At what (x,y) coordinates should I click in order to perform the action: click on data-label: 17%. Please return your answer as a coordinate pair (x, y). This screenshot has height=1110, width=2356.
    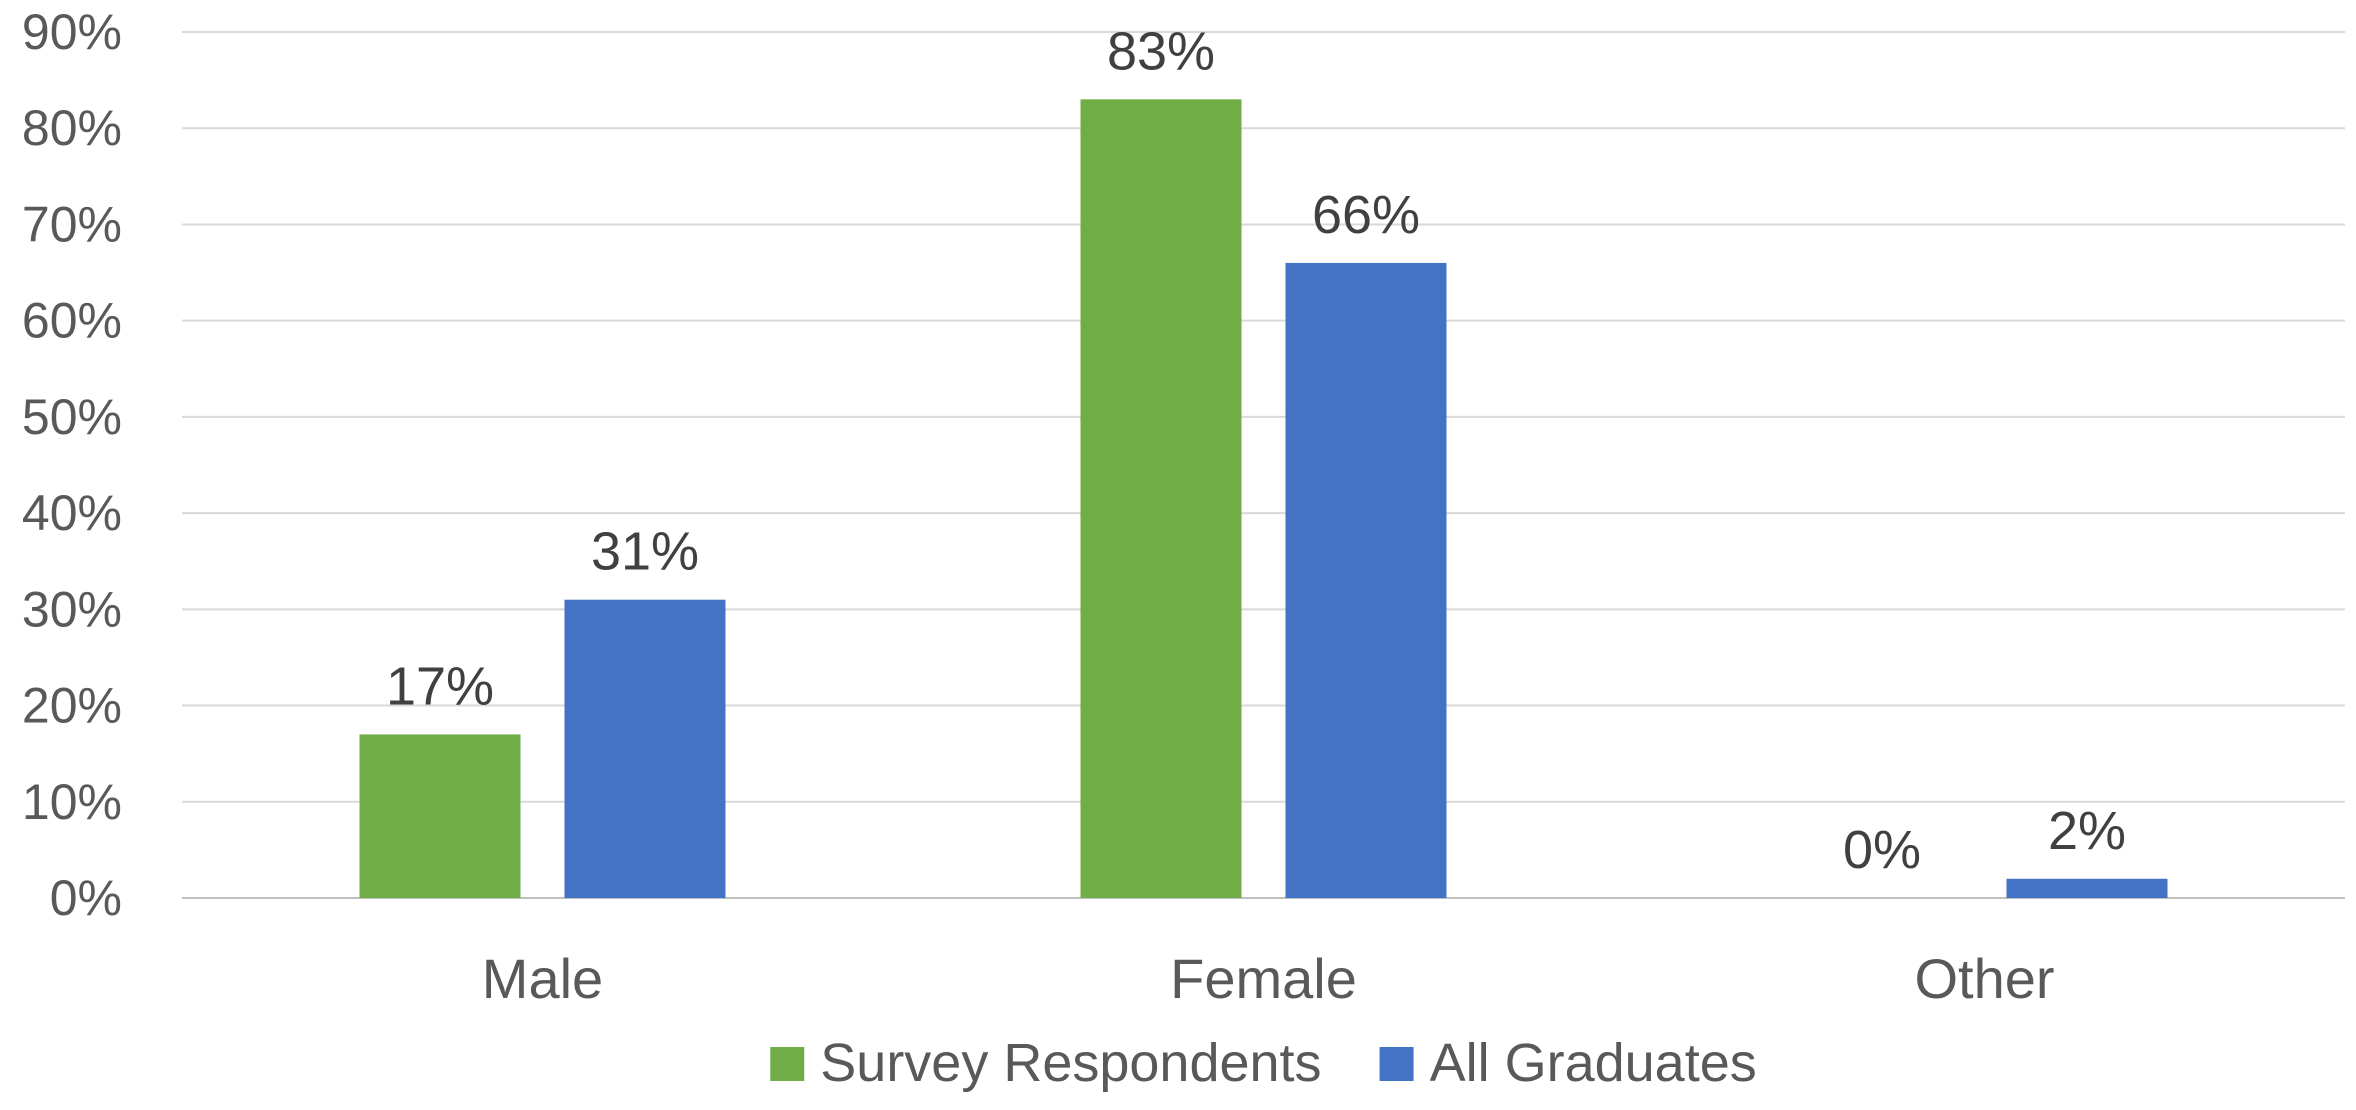
    Looking at the image, I should click on (440, 686).